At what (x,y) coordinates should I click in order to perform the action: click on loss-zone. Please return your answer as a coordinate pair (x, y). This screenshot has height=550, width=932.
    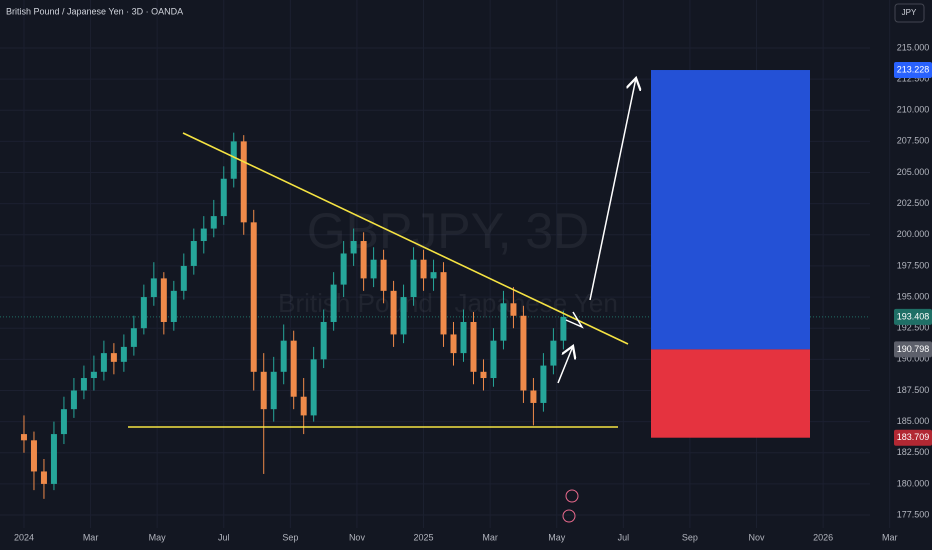
    Looking at the image, I should click on (730, 393).